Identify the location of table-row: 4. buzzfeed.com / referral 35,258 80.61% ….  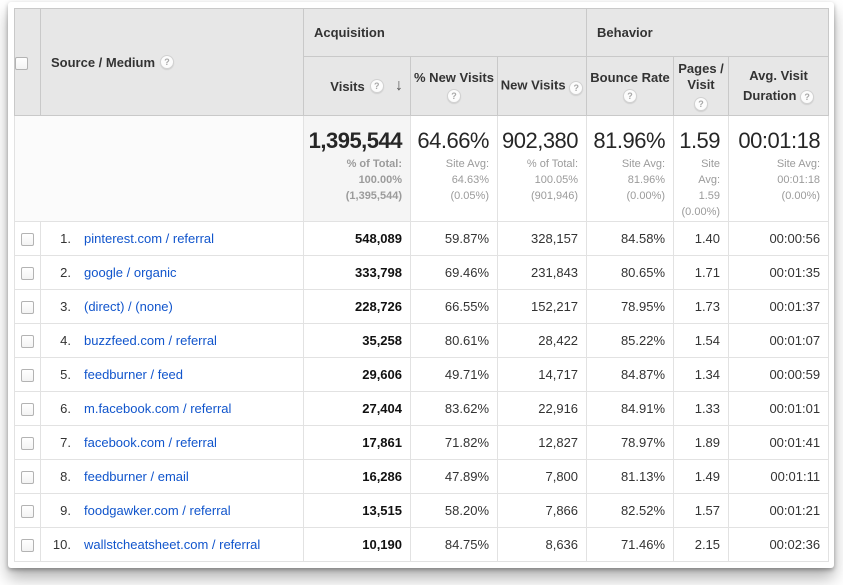
(422, 340).